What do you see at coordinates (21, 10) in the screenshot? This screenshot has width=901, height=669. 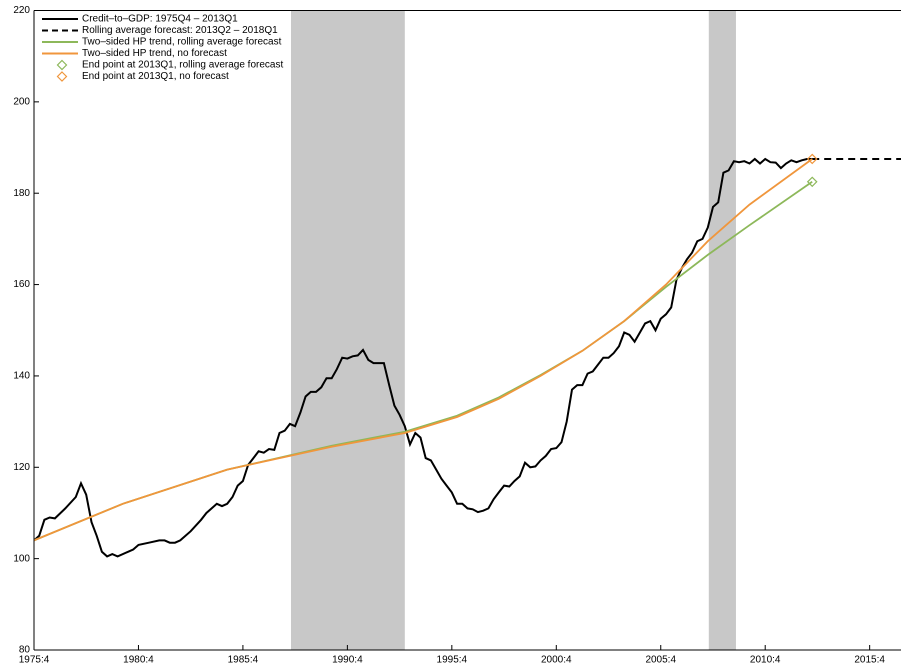 I see `y-tick-label: 220` at bounding box center [21, 10].